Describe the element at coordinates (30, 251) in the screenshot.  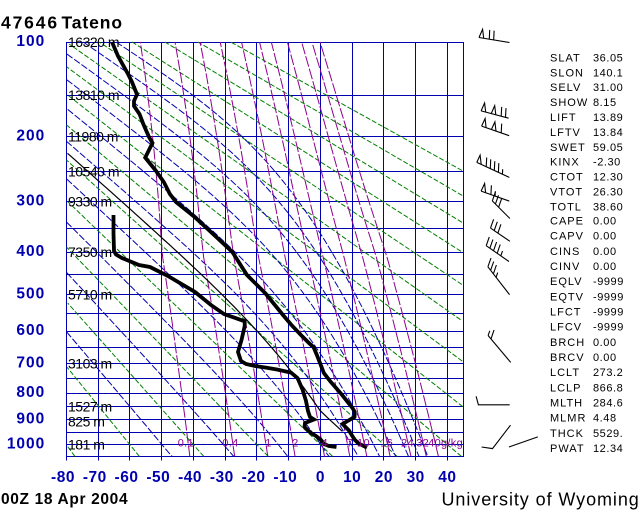
I see `svg-text: 400` at that location.